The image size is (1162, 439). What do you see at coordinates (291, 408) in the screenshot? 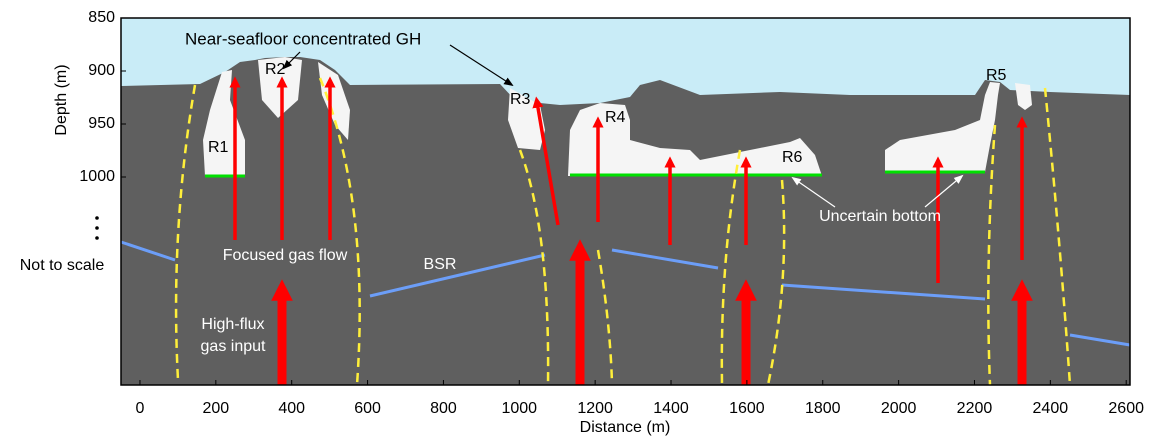
I see `x-tick-label: 400` at bounding box center [291, 408].